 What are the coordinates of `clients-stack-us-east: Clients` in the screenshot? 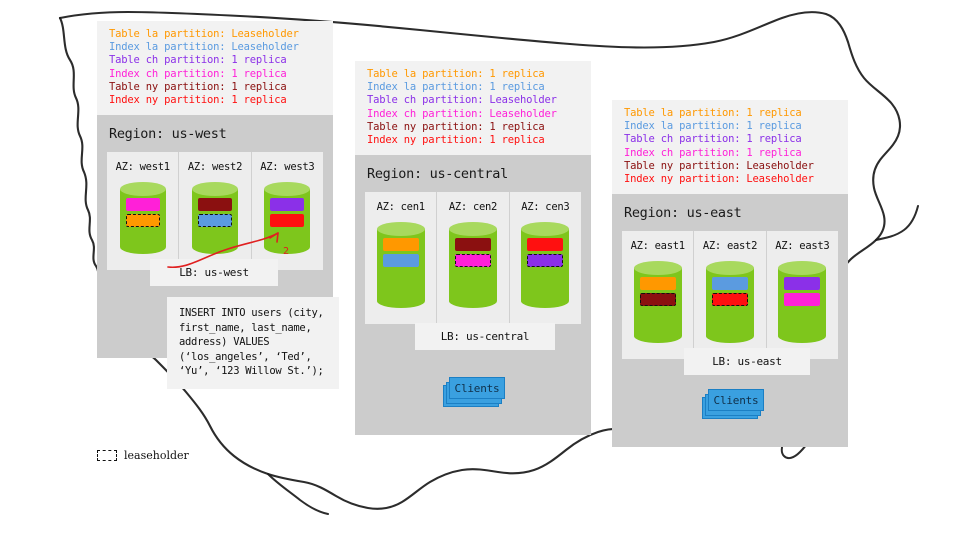 It's located at (733, 404).